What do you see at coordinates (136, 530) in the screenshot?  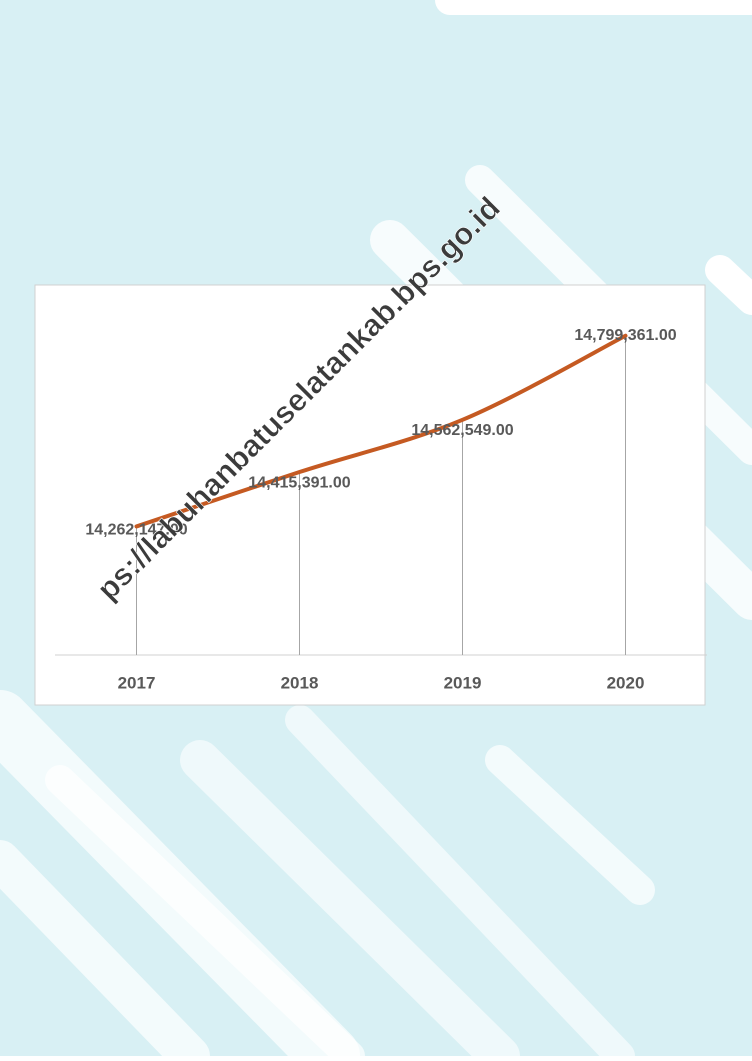 I see `data-label: 14,262,147.00` at bounding box center [136, 530].